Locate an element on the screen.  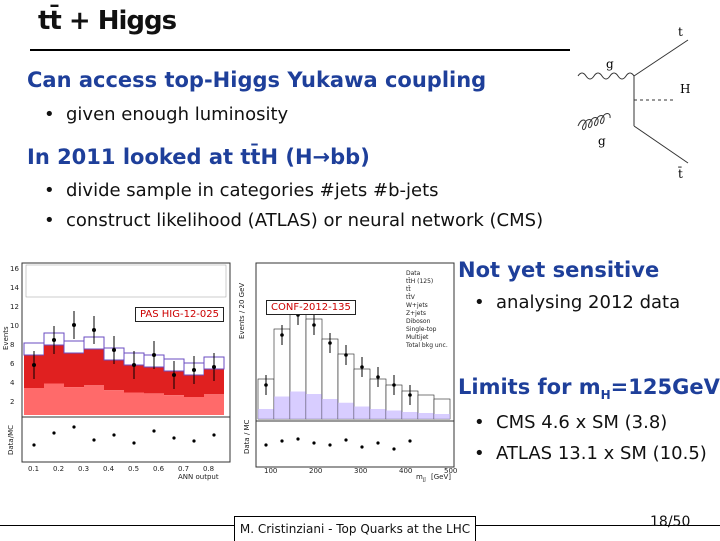
cms-tag: PAS HIG-12-025 is located at coordinates (180, 314).